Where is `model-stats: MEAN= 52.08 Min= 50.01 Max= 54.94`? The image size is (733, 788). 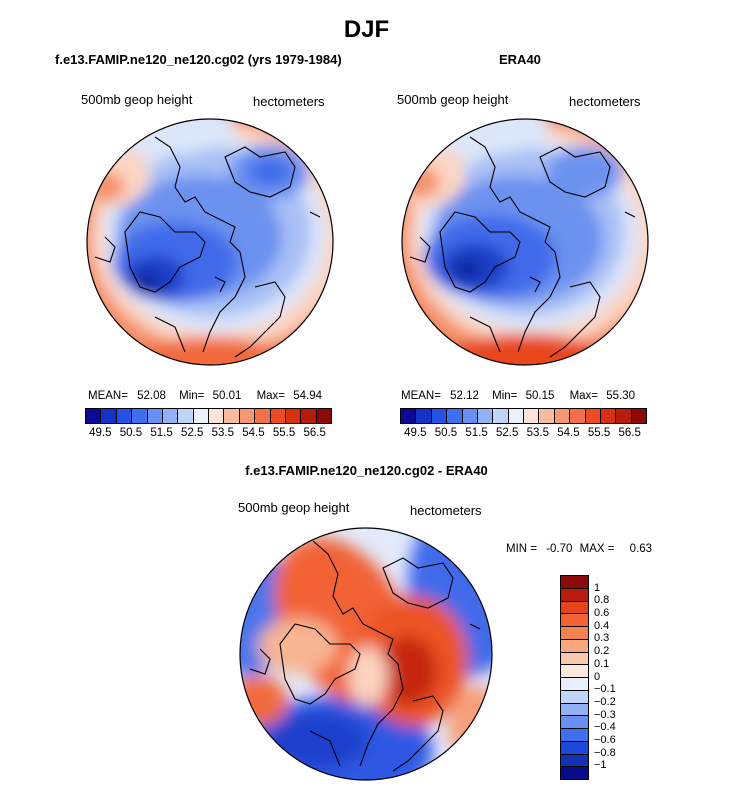
model-stats: MEAN= 52.08 Min= 50.01 Max= 54.94 is located at coordinates (205, 396).